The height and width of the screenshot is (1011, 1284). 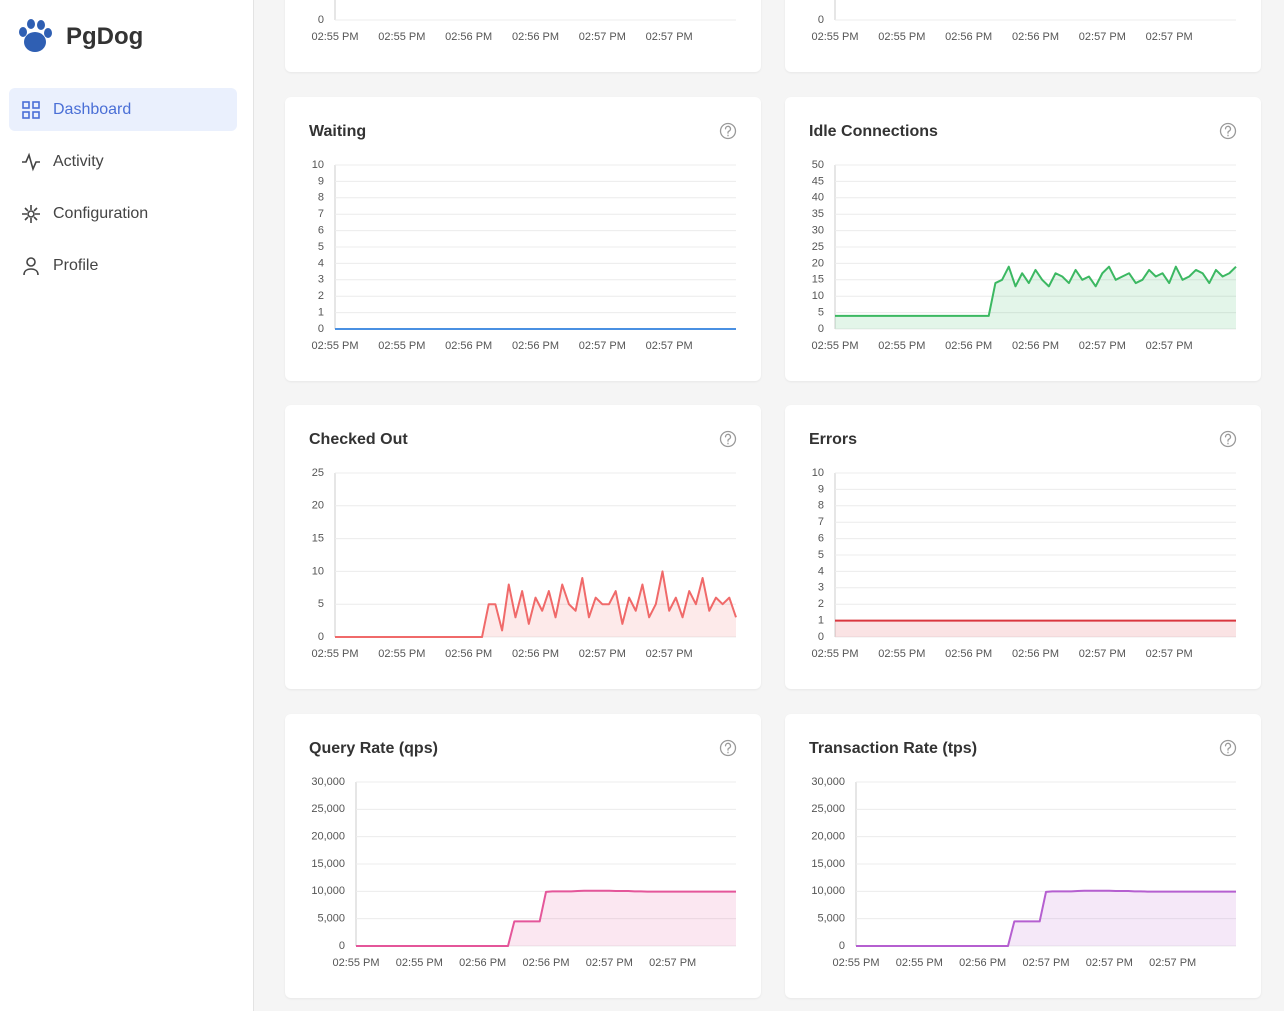 What do you see at coordinates (123, 161) in the screenshot?
I see `nav-item: Activity` at bounding box center [123, 161].